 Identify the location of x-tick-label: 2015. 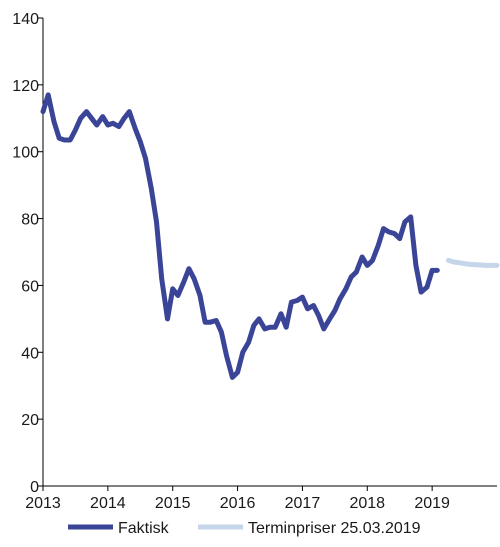
(173, 503).